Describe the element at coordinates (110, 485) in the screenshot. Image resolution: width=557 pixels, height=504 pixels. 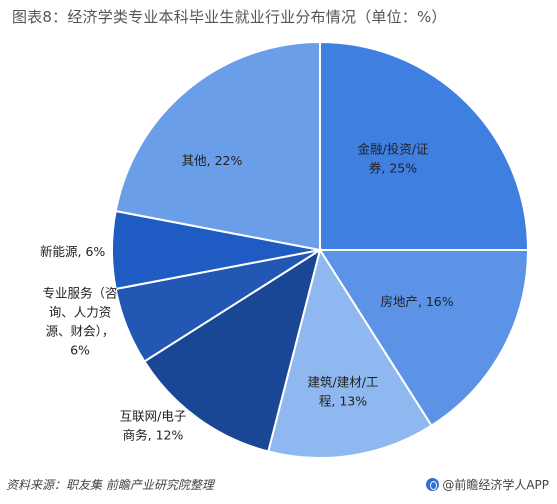
I see `source-note: 资料来源：职友集 前瞻产业研究院整理` at that location.